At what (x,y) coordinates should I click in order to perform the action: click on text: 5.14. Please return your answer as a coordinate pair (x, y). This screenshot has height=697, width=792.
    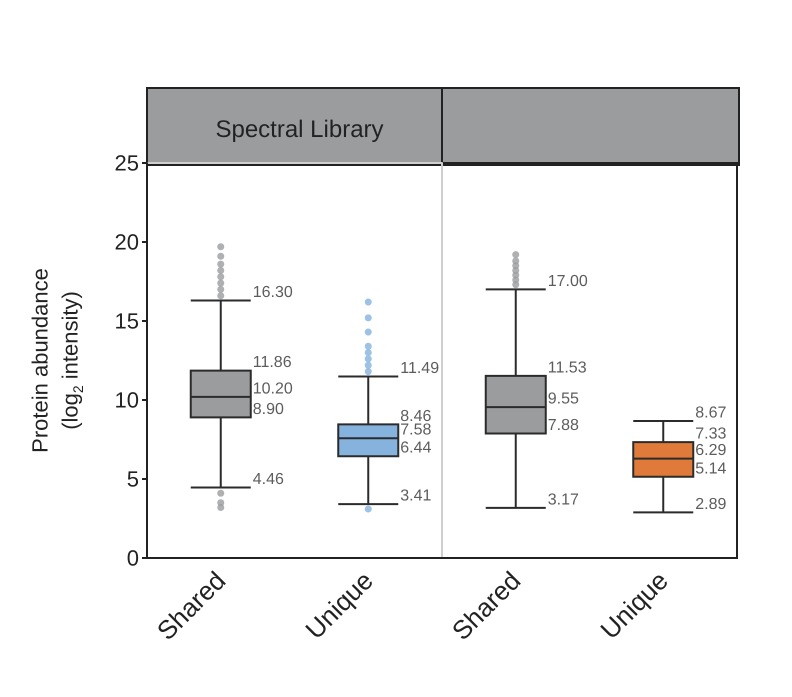
    Looking at the image, I should click on (710, 469).